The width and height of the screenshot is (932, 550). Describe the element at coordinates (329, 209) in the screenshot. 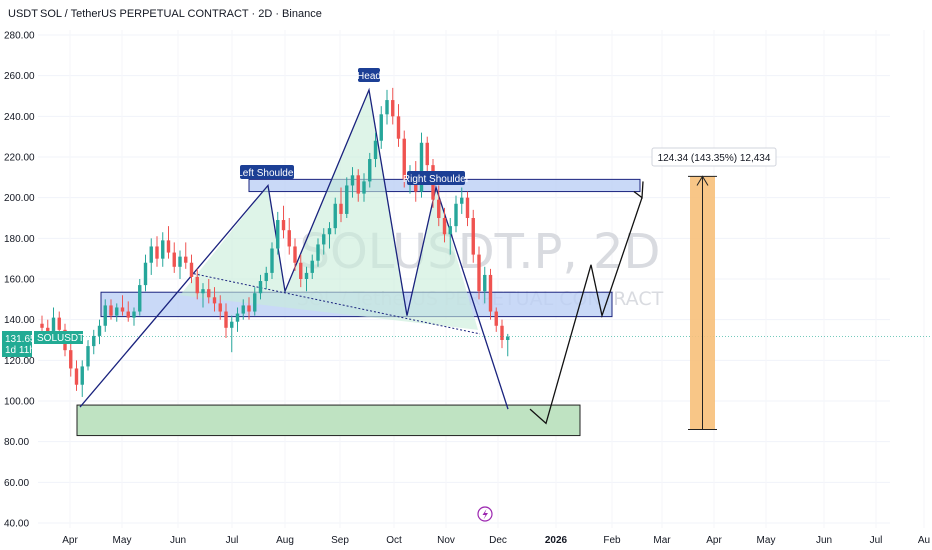

I see `pattern-fill` at that location.